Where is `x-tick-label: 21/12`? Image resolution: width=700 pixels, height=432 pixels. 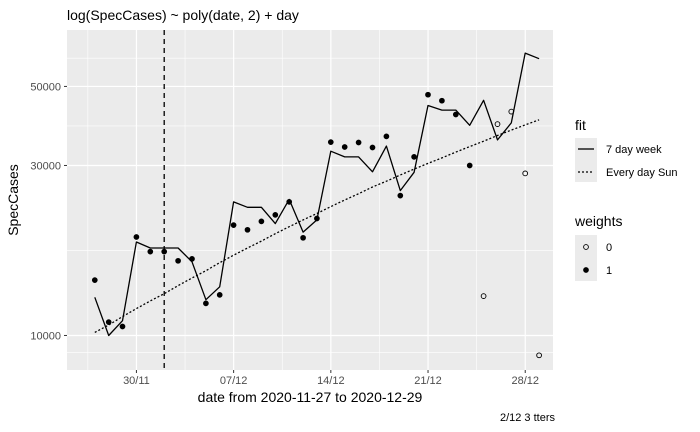
x-tick-label: 21/12 is located at coordinates (428, 381).